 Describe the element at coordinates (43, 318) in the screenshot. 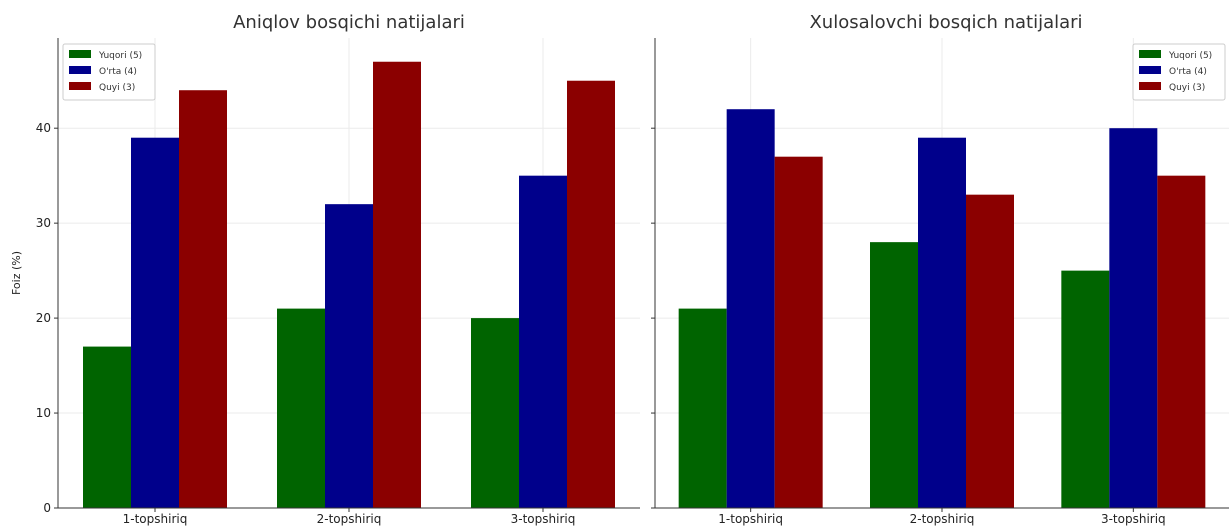

I see `y-tick-label: 20` at that location.